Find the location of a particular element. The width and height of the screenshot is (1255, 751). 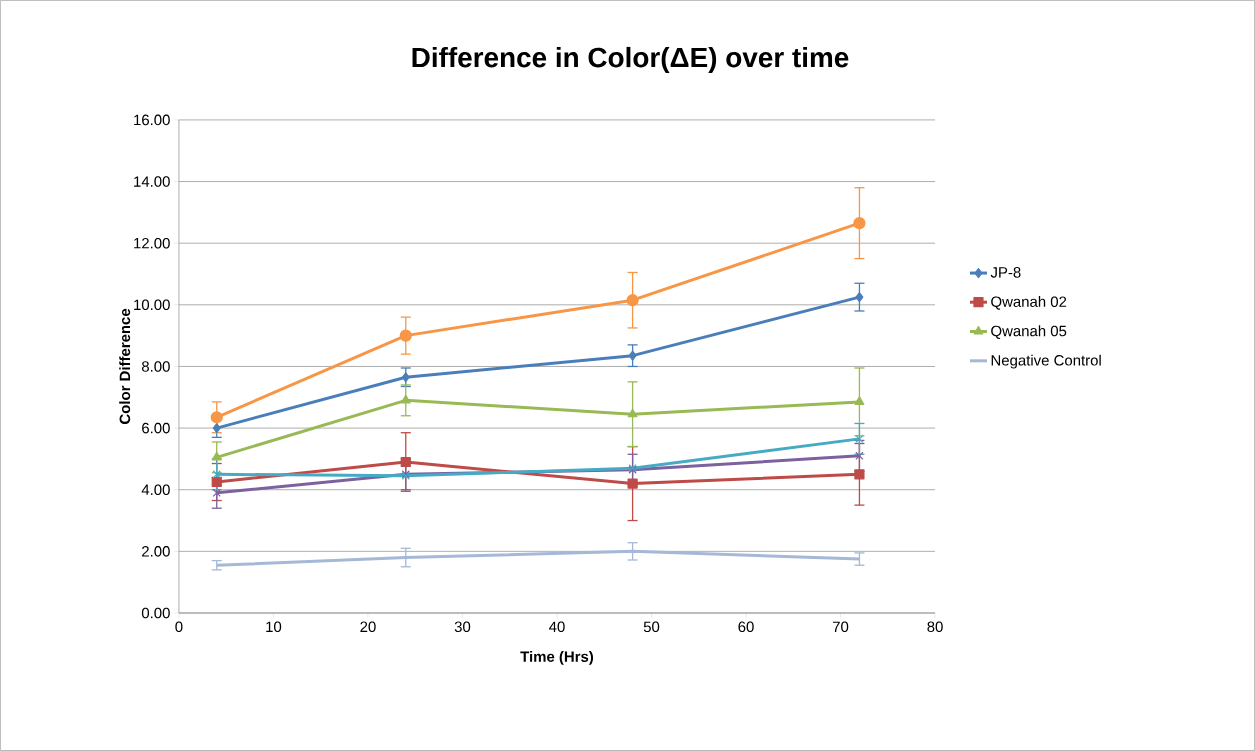

y-tick-label: 8.00 is located at coordinates (155, 366).